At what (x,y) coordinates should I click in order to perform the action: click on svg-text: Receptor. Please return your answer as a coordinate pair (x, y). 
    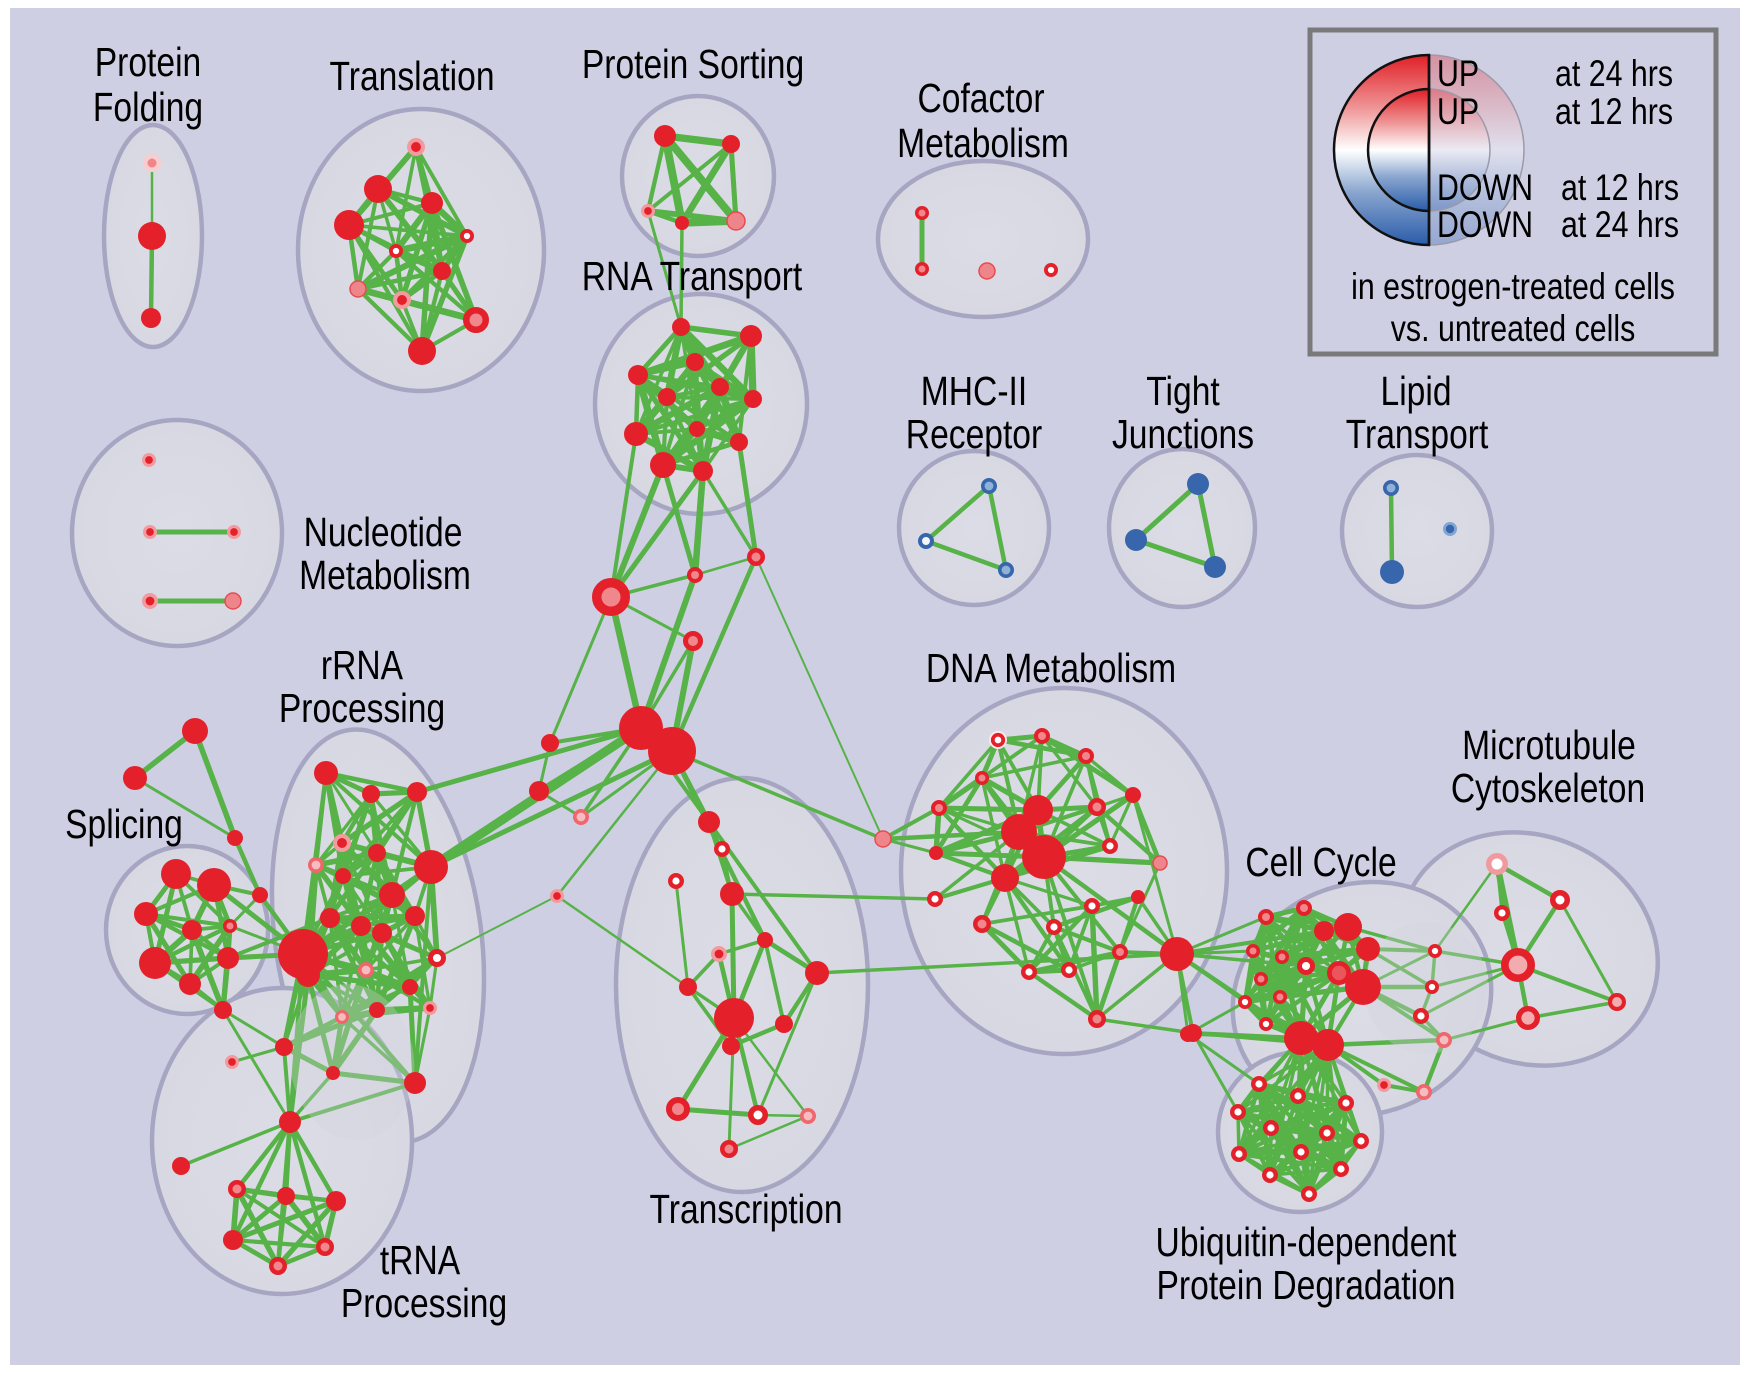
    Looking at the image, I should click on (974, 434).